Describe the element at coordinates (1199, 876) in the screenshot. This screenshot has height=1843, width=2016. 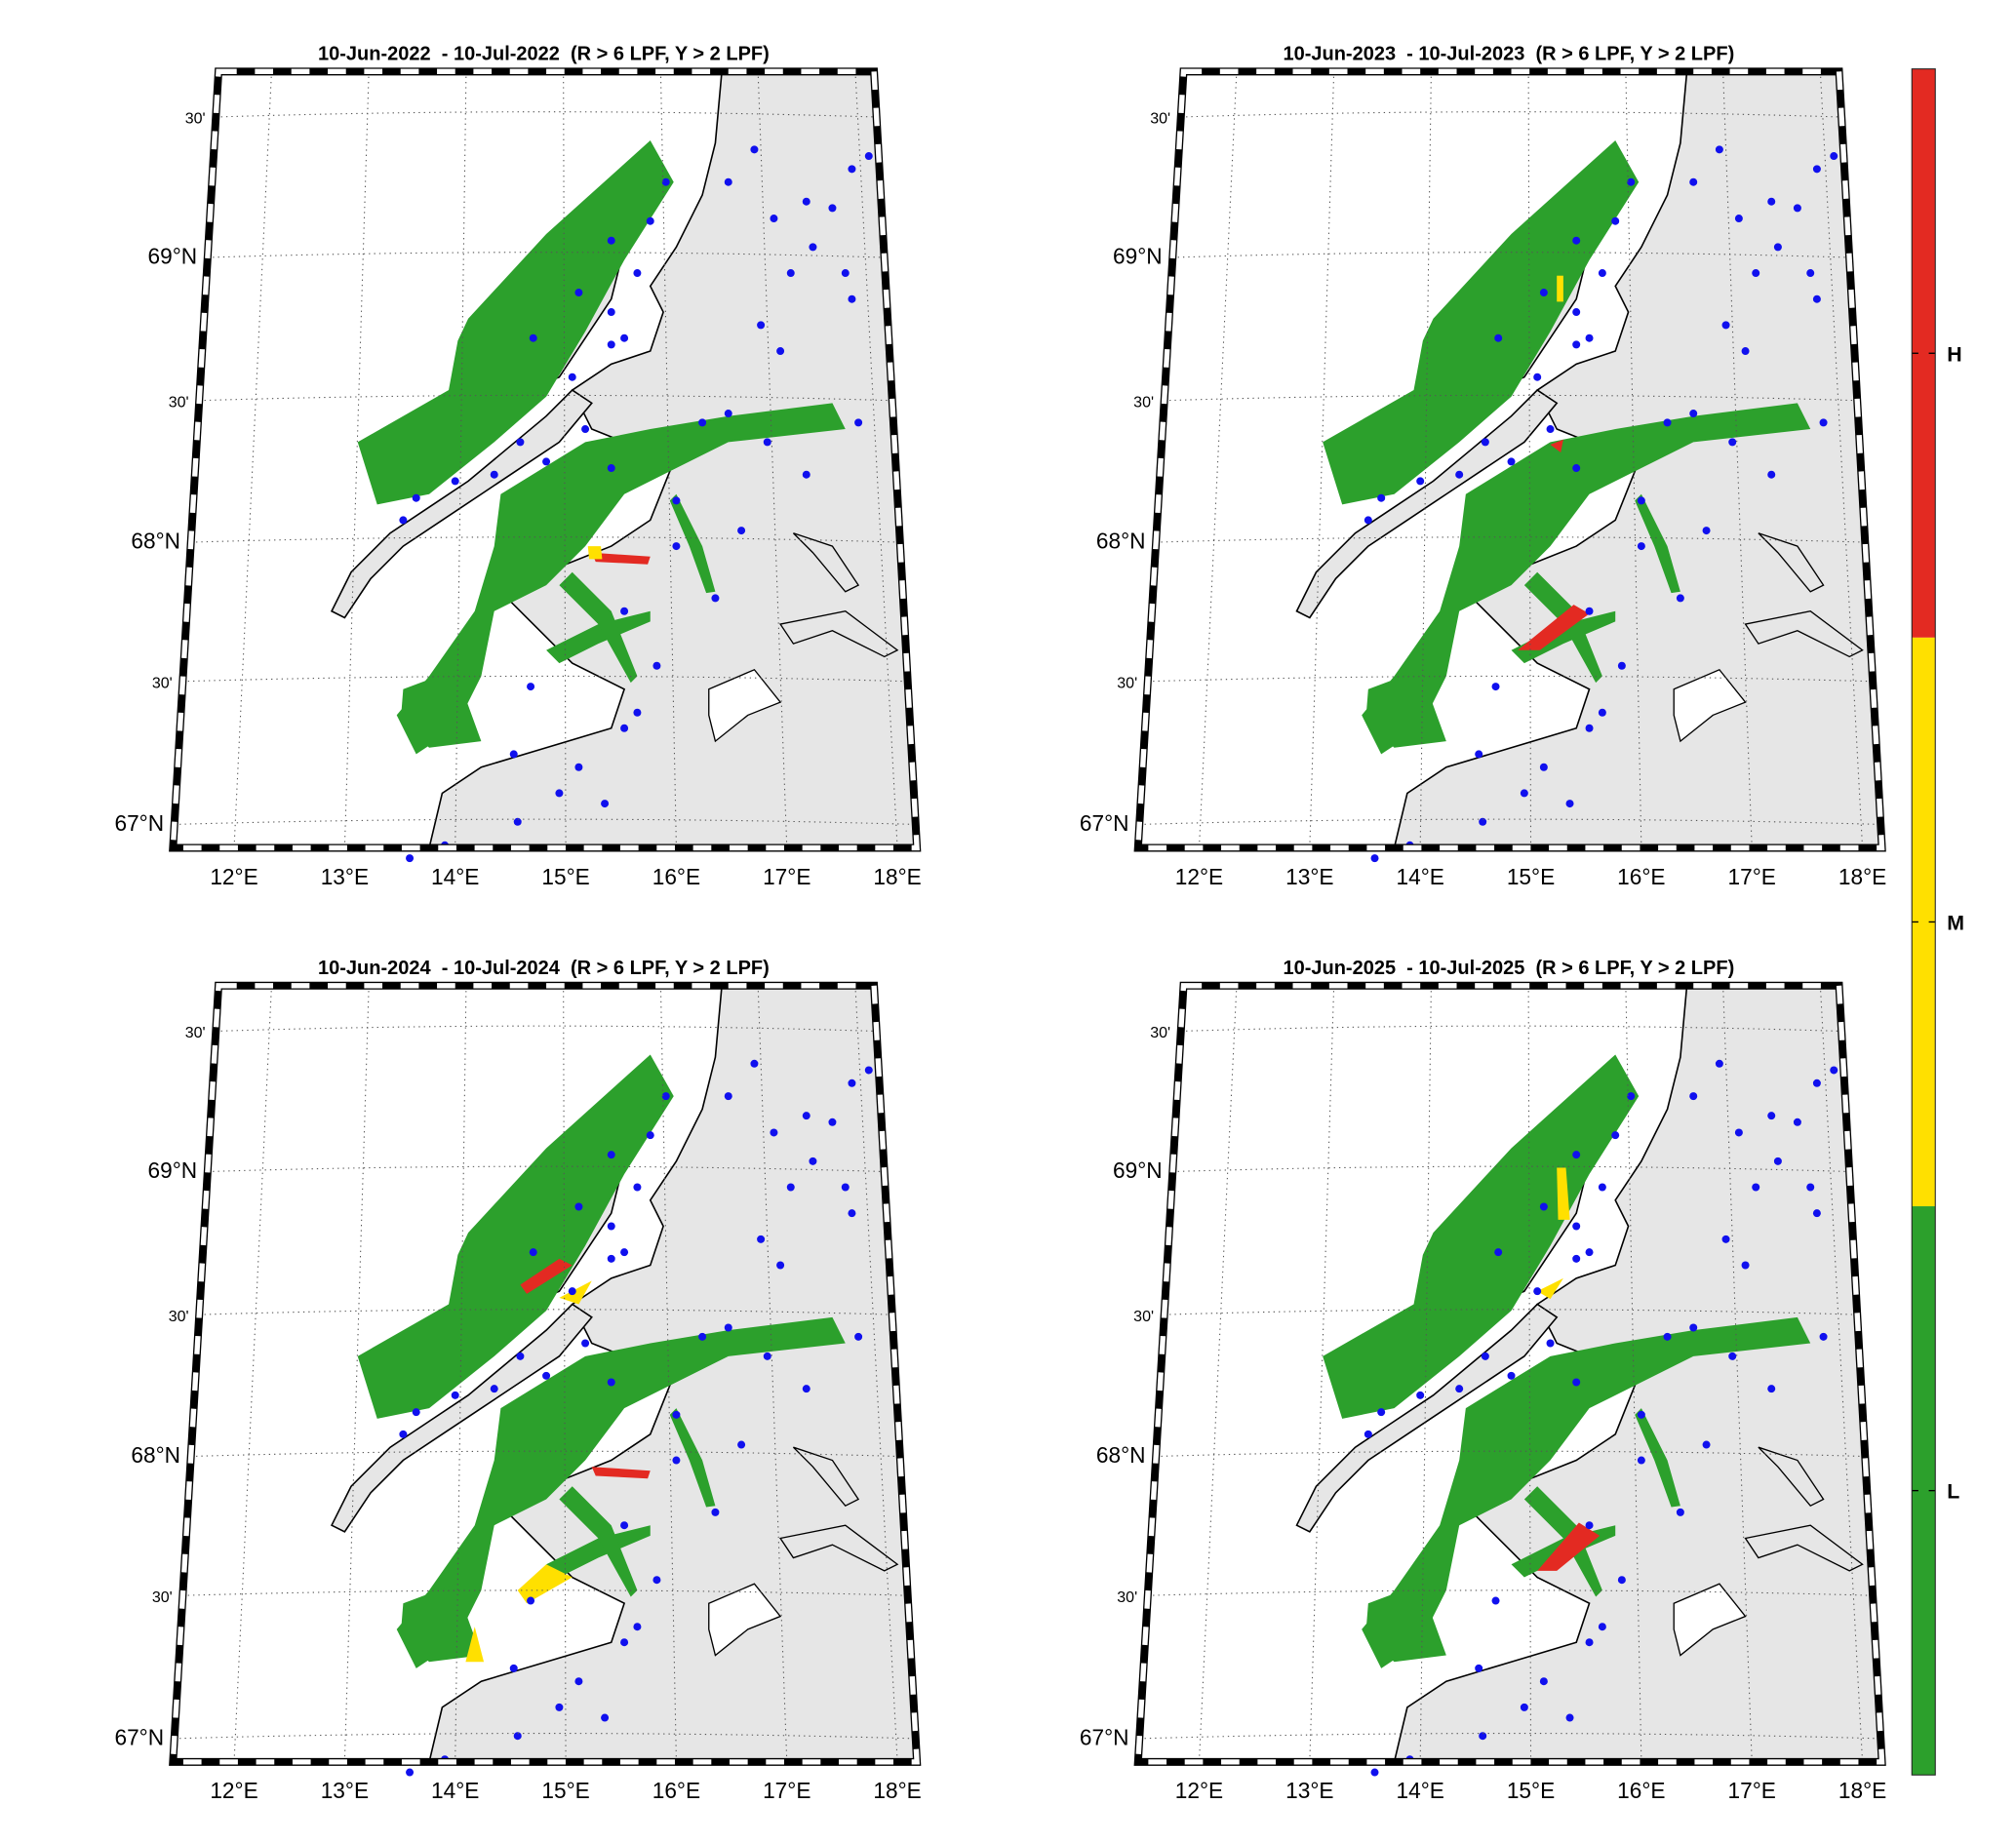
I see `lon-label: 12°E` at that location.